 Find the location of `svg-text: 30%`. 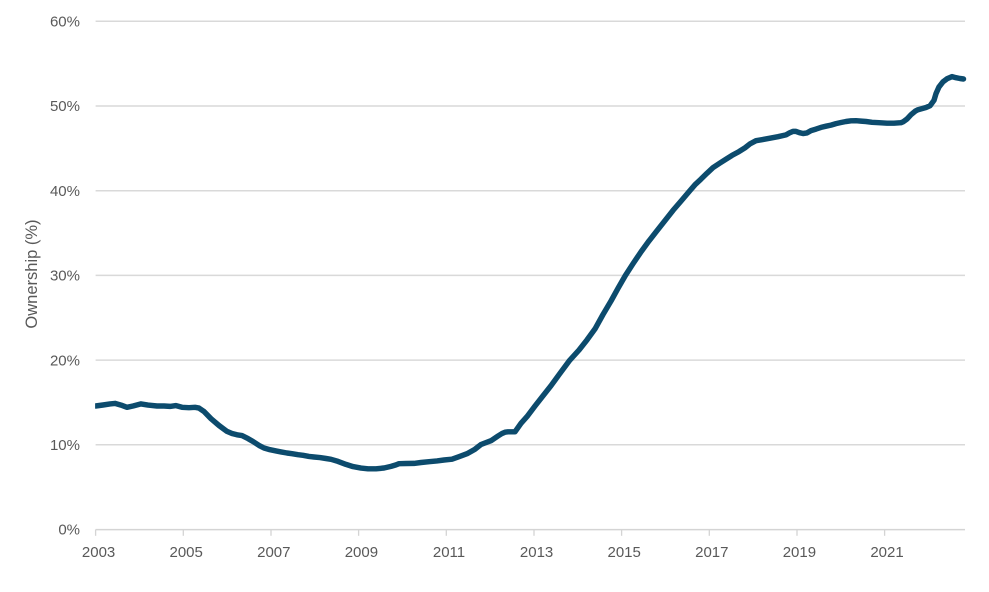

svg-text: 30% is located at coordinates (65, 276).